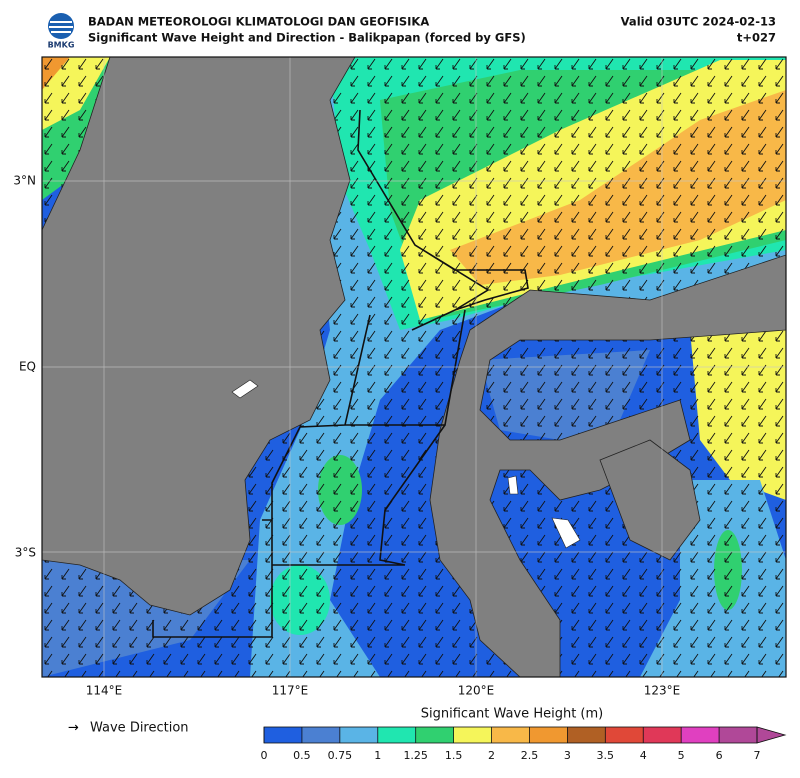 The width and height of the screenshot is (800, 778). I want to click on colorbar-tick-label: 7, so click(757, 755).